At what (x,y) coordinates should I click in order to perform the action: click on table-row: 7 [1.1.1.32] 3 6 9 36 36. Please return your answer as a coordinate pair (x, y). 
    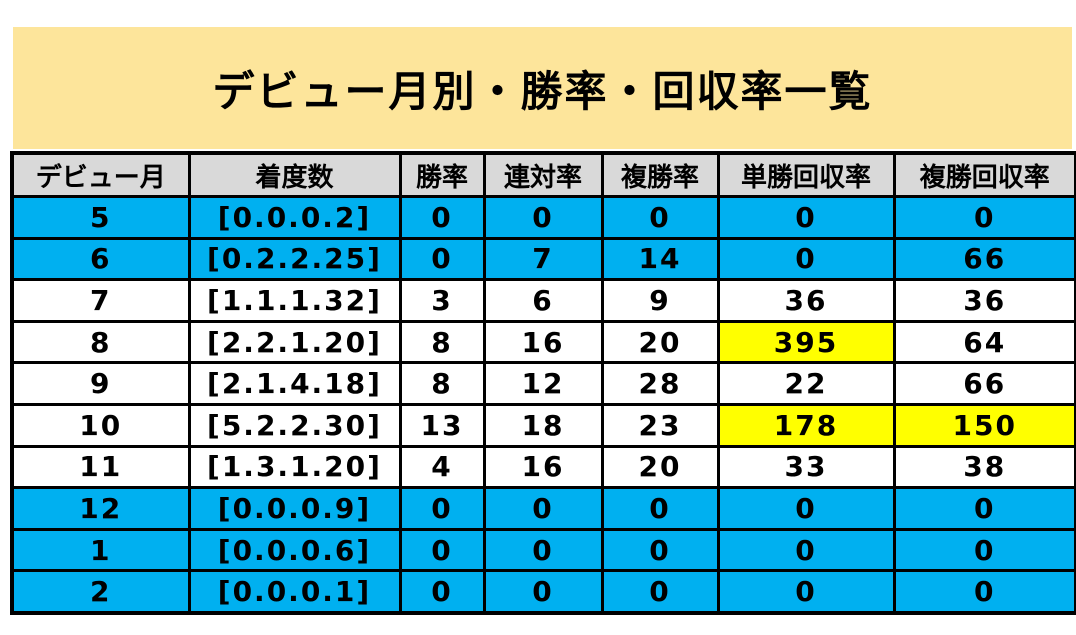
    Looking at the image, I should click on (543, 300).